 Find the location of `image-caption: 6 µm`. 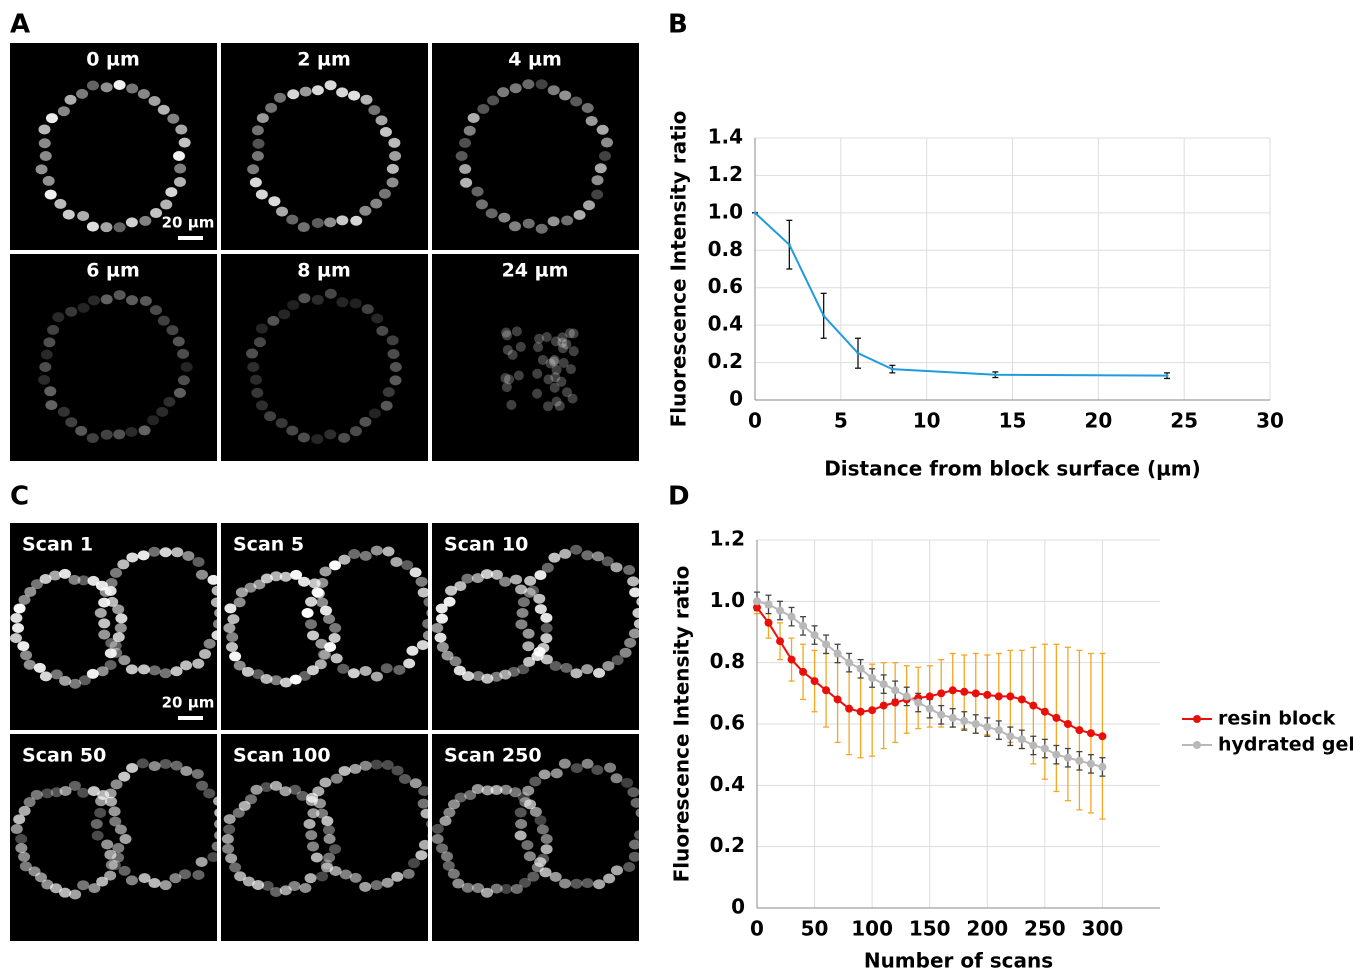

image-caption: 6 µm is located at coordinates (113, 271).